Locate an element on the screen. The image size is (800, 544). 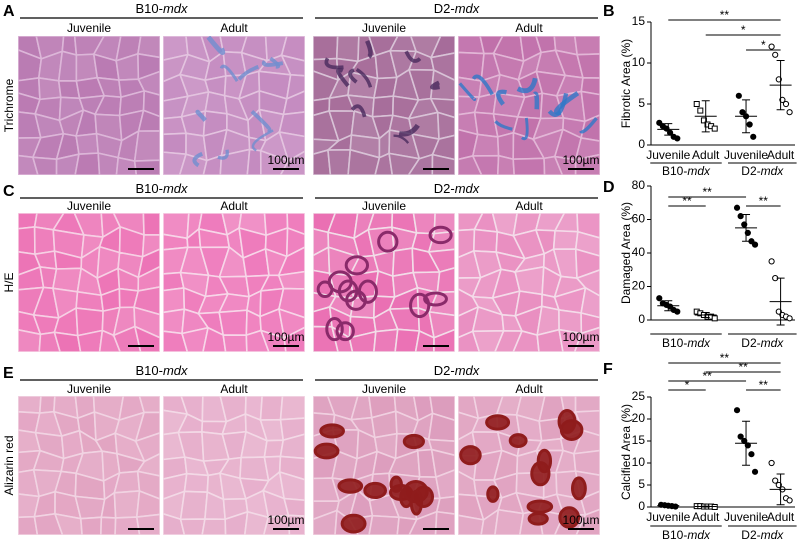
group-label: B10-mdx is located at coordinates (161, 370).